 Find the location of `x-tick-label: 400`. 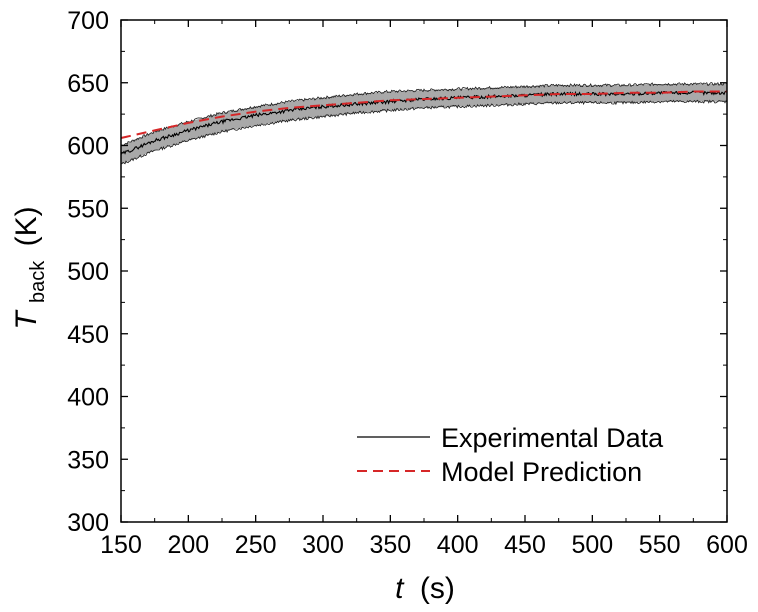

x-tick-label: 400 is located at coordinates (458, 545).